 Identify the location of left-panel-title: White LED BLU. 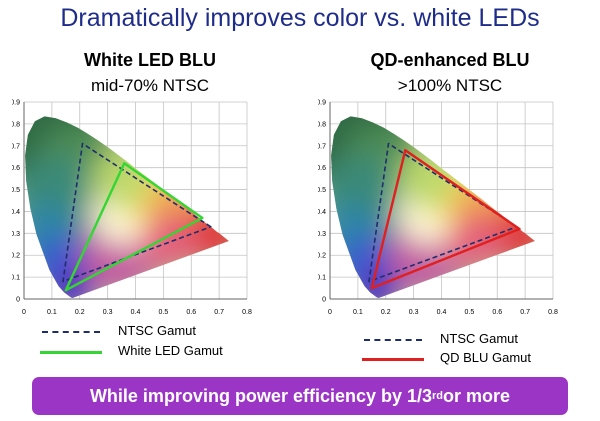
(150, 60).